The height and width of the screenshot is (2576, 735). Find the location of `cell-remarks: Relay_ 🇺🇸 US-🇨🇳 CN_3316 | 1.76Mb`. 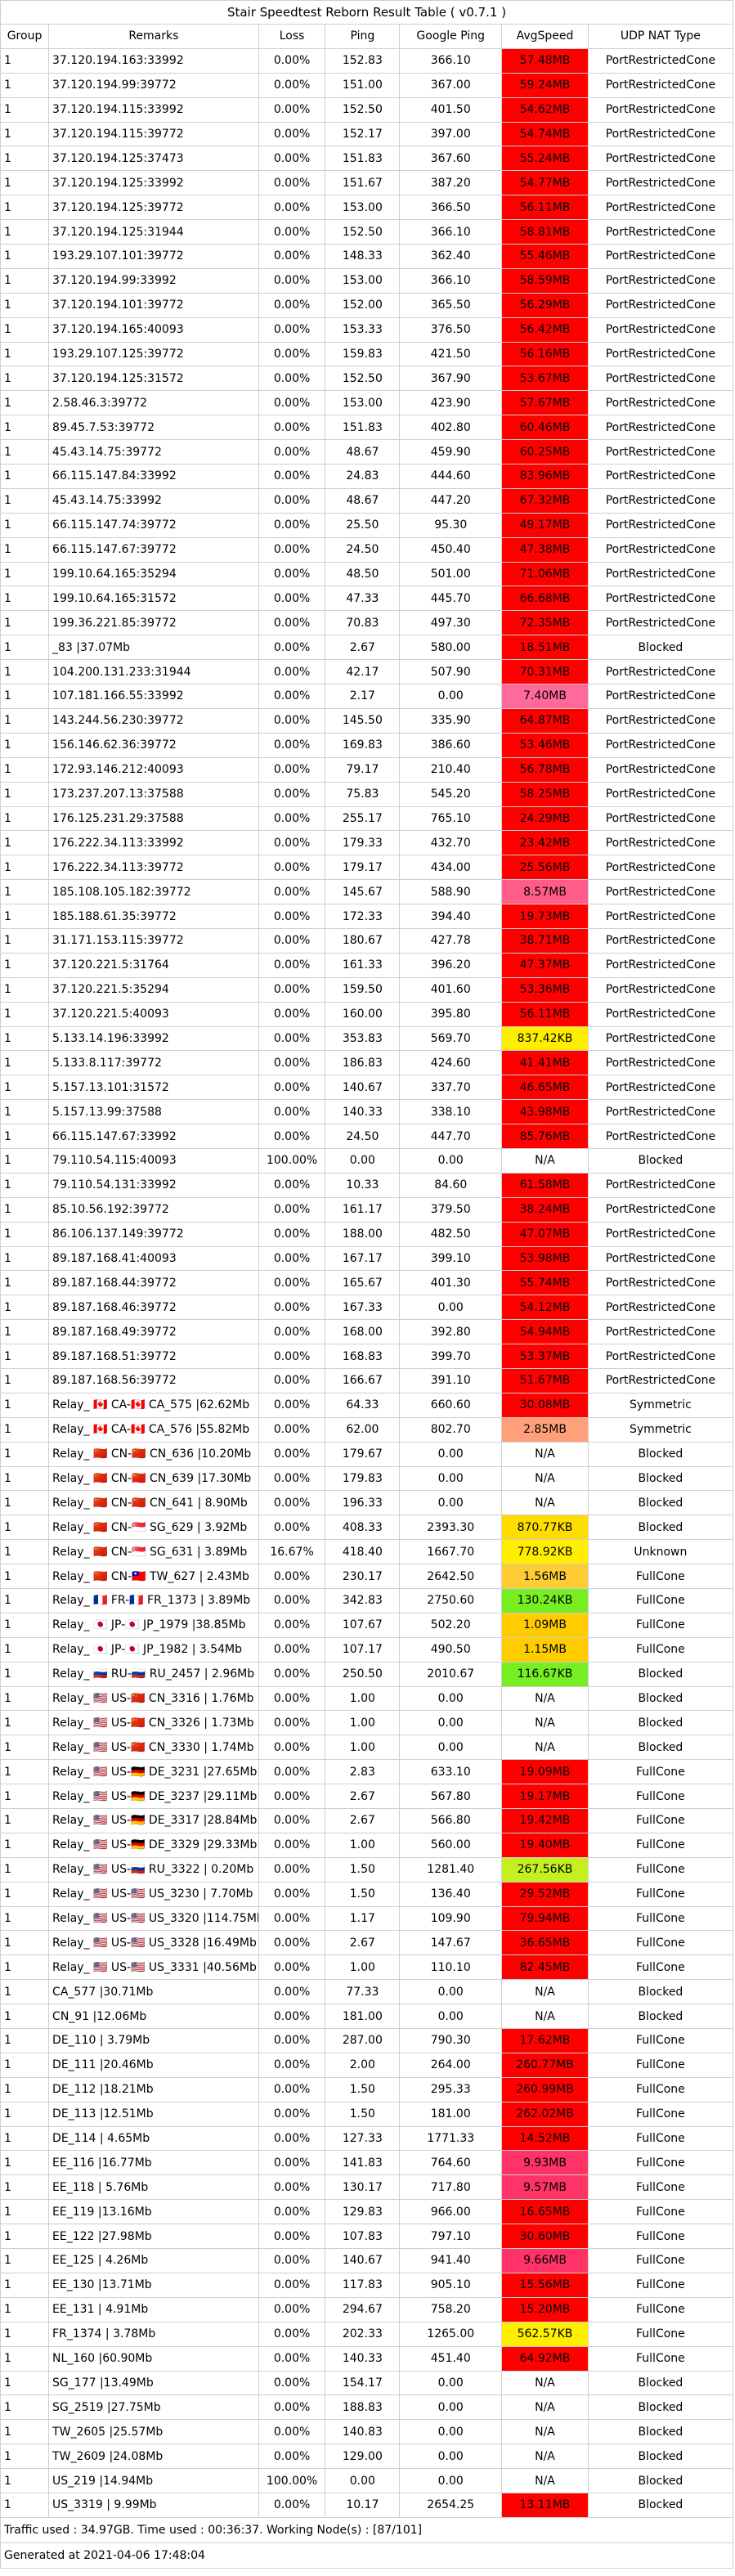

cell-remarks: Relay_ 🇺🇸 US-🇨🇳 CN_3316 | 1.76Mb is located at coordinates (153, 1698).